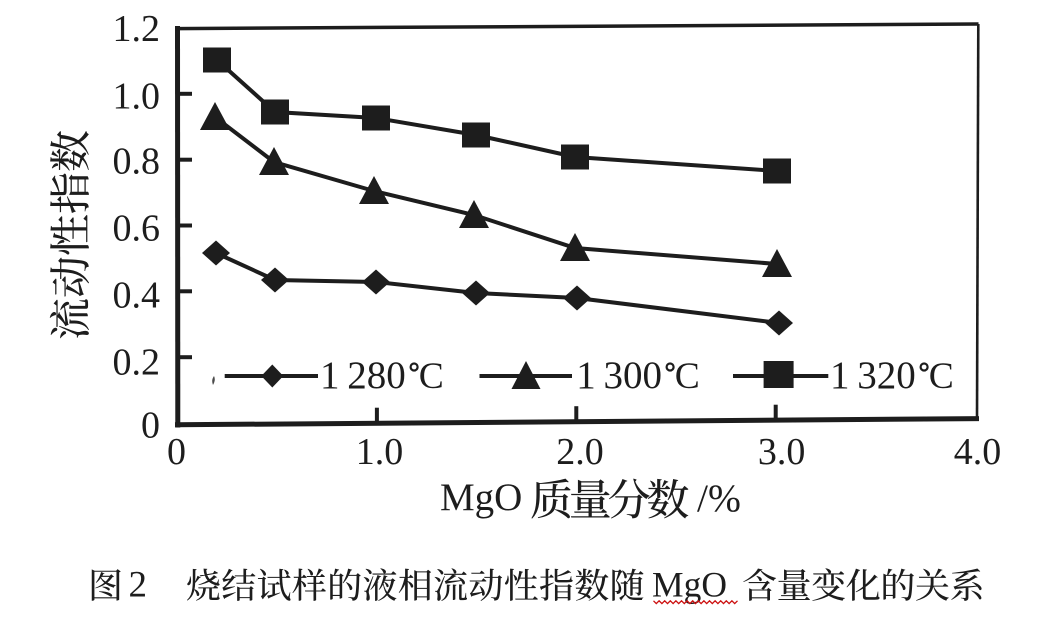 This screenshot has height=624, width=1051. What do you see at coordinates (137, 363) in the screenshot?
I see `svg-text: 0.2` at bounding box center [137, 363].